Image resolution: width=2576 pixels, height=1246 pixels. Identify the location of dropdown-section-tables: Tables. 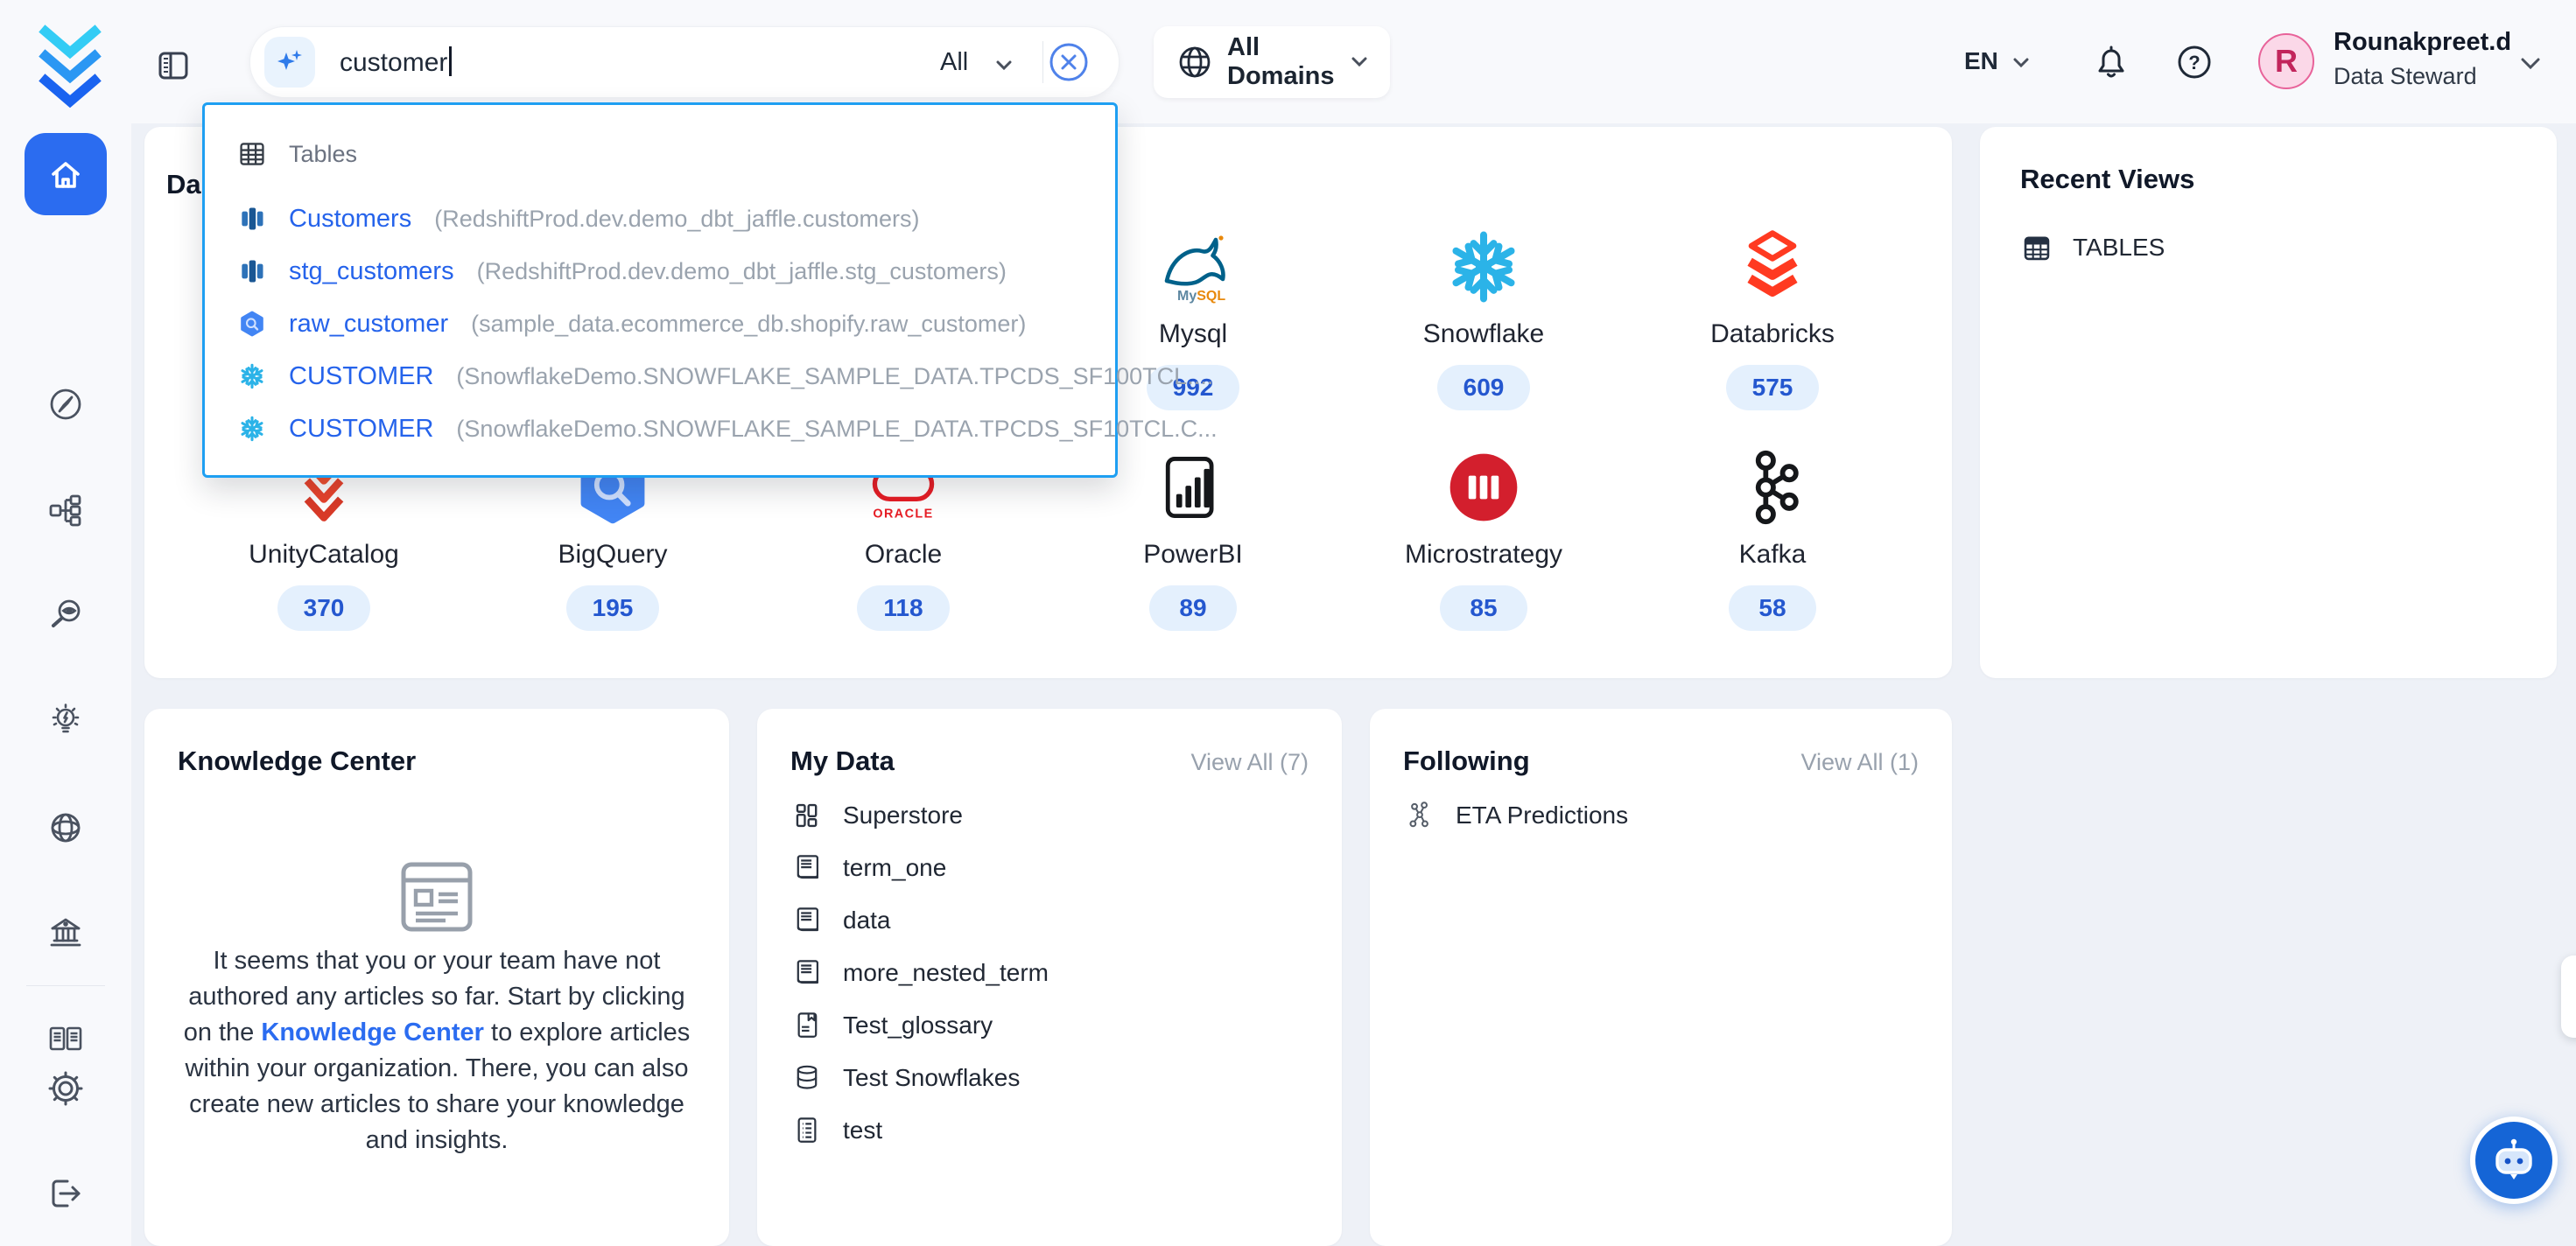
(297, 154).